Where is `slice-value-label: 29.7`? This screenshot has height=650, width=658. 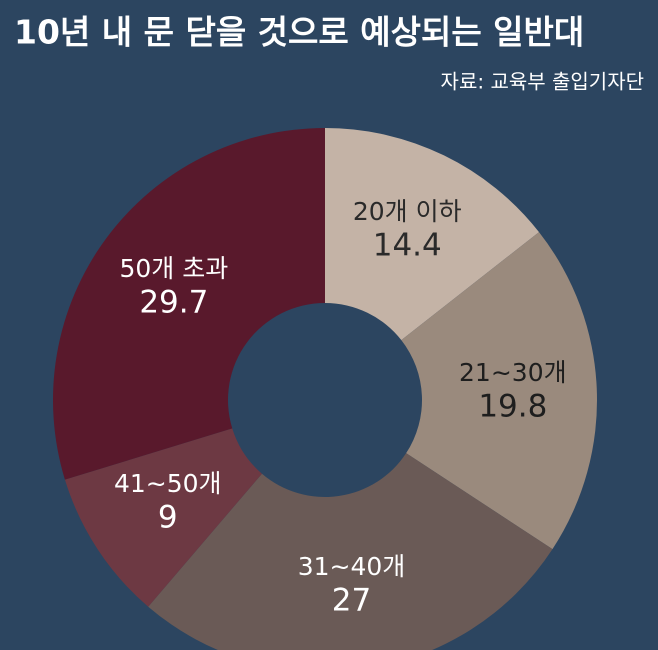
slice-value-label: 29.7 is located at coordinates (173, 303).